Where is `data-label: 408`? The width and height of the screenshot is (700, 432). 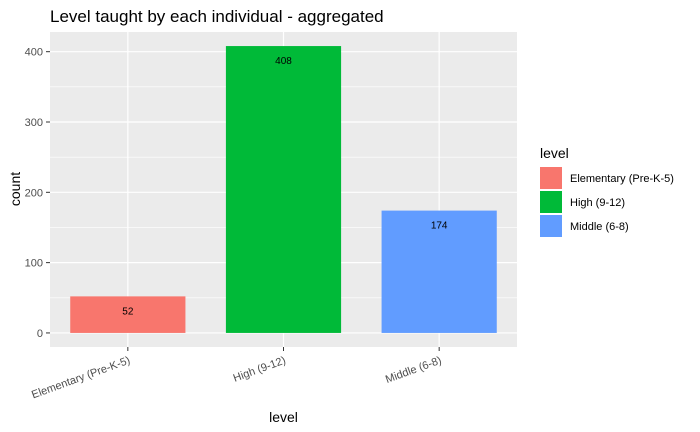 data-label: 408 is located at coordinates (283, 61).